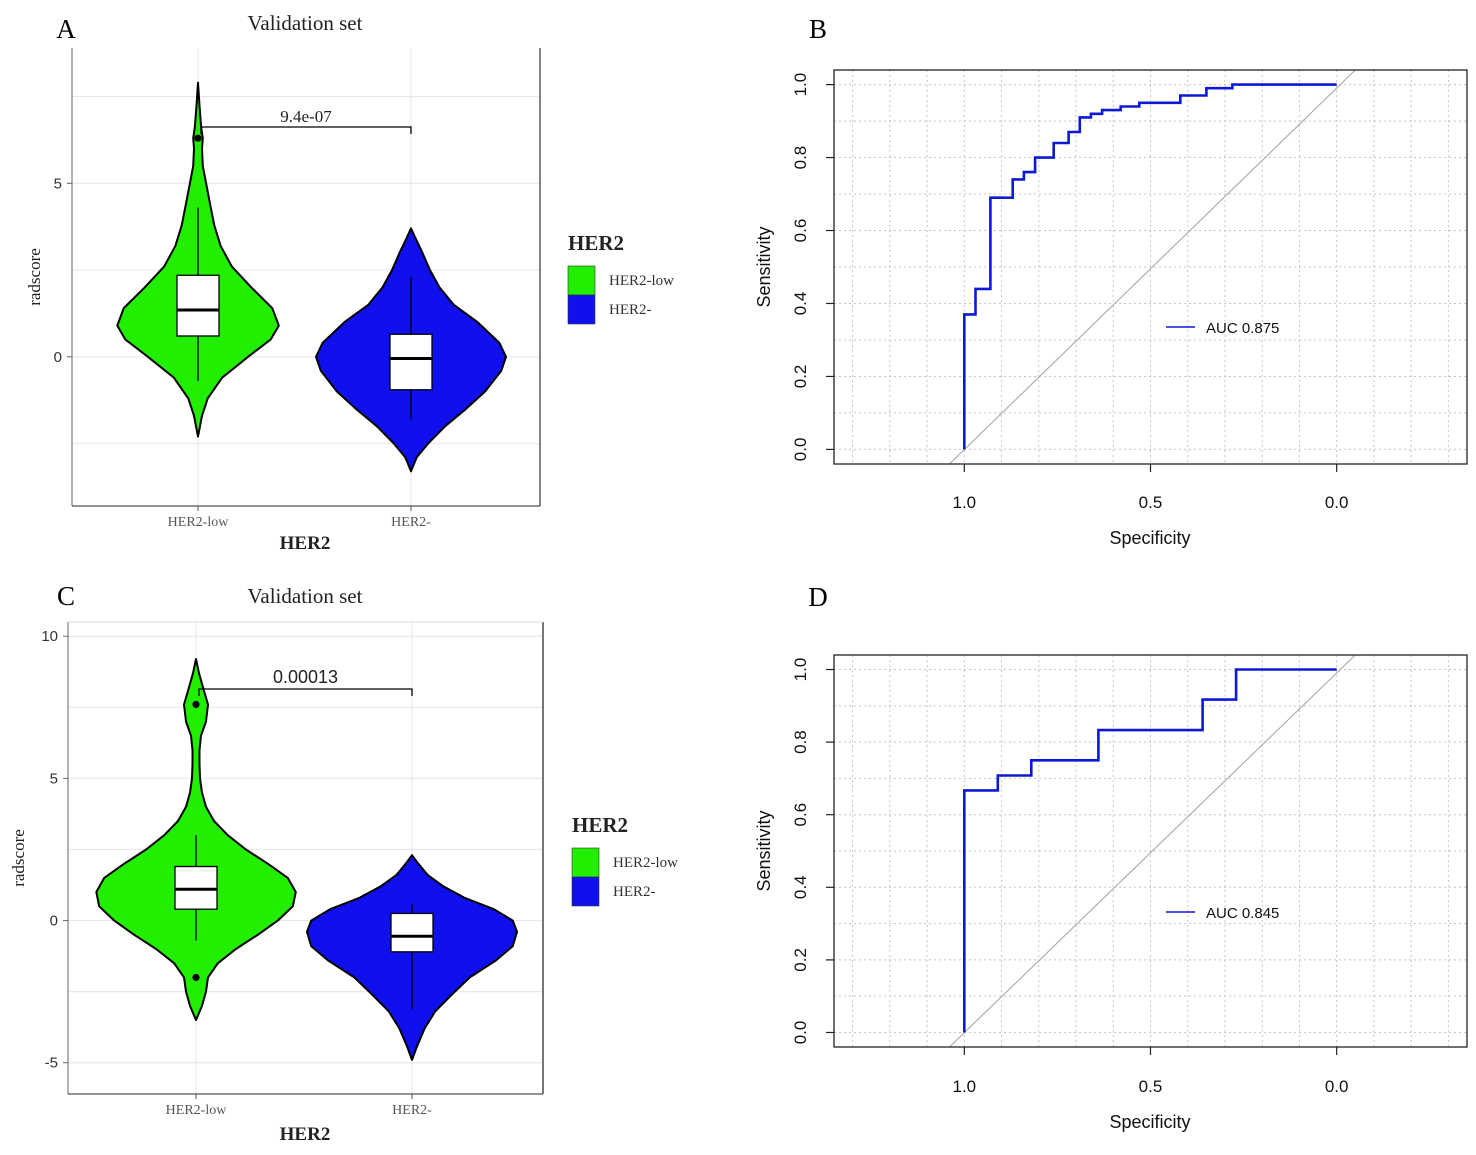  I want to click on y-tick-label: 10, so click(49, 636).